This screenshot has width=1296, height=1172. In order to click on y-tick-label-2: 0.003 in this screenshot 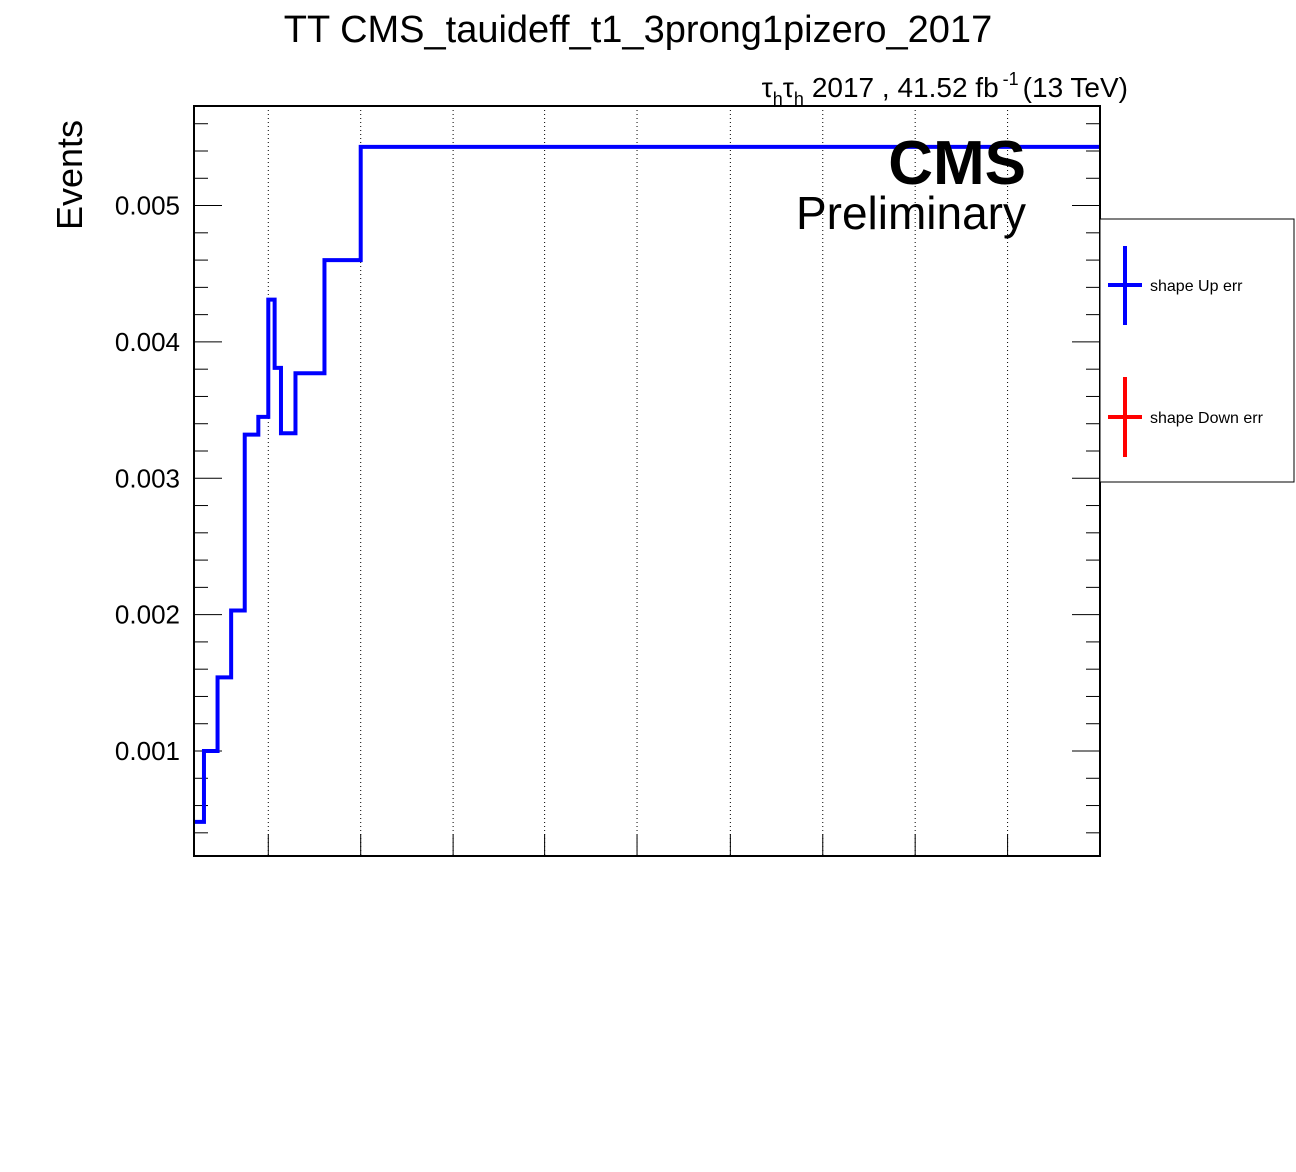, I will do `click(147, 478)`.